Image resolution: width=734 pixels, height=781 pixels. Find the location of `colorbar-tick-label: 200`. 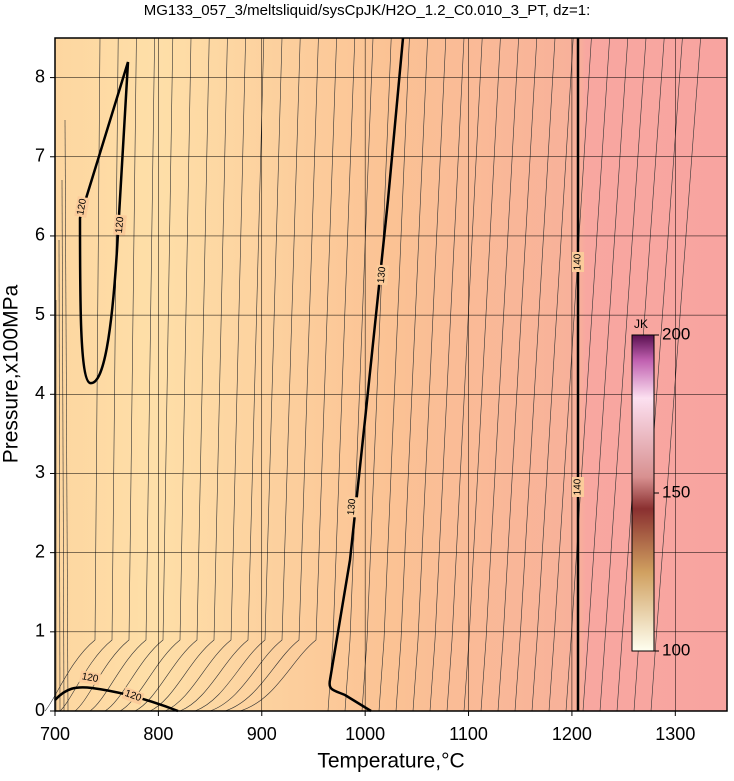

colorbar-tick-label: 200 is located at coordinates (676, 333).